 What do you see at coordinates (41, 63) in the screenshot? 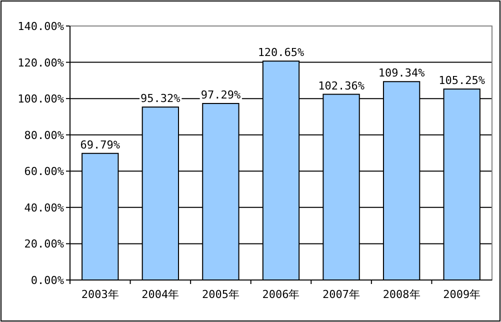
I see `y-tick-label: 120.00%` at bounding box center [41, 63].